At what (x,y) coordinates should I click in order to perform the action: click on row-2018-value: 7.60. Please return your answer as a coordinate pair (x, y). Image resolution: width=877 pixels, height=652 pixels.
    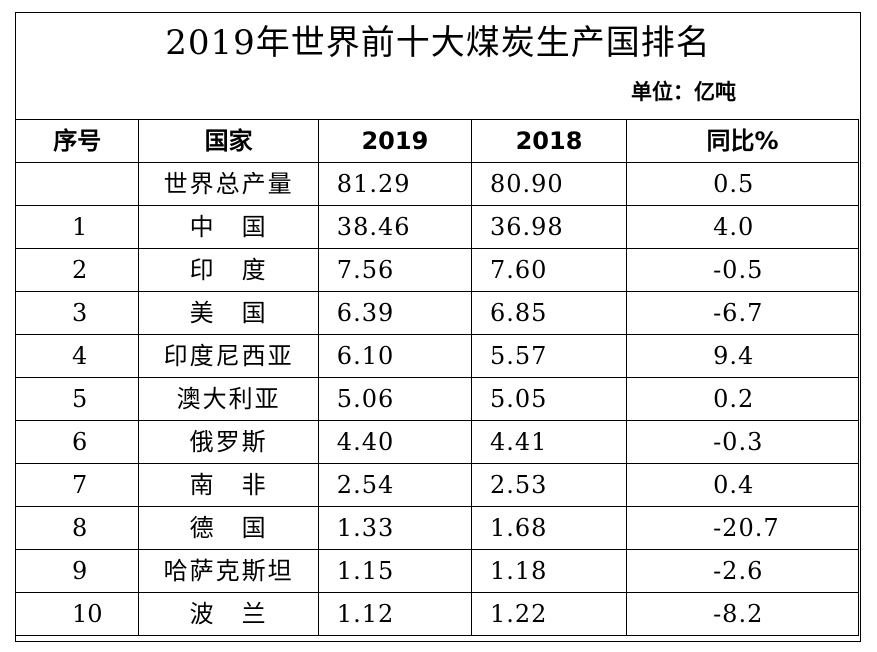
    Looking at the image, I should click on (549, 270).